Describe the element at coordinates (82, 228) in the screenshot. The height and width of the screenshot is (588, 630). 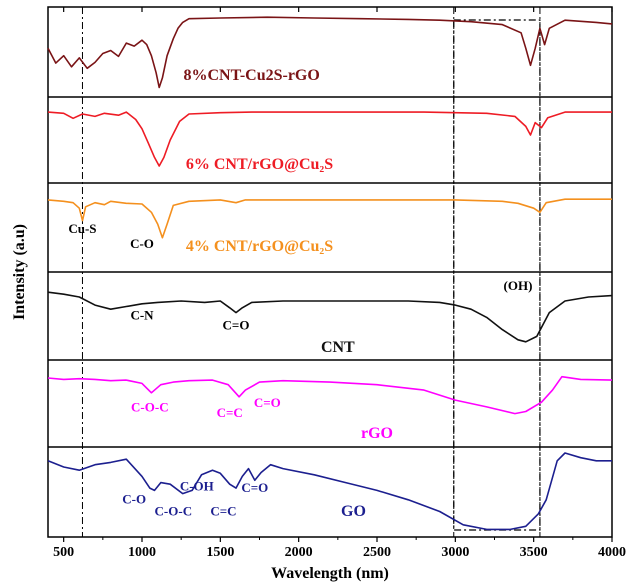
I see `annotation-label: Cu-S` at that location.